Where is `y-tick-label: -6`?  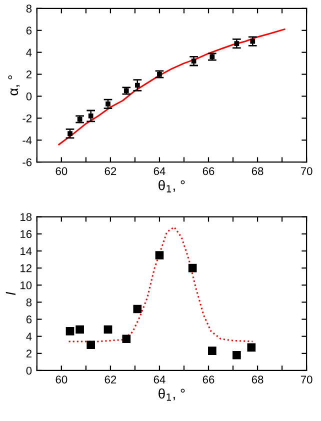
y-tick-label: -6 is located at coordinates (27, 162).